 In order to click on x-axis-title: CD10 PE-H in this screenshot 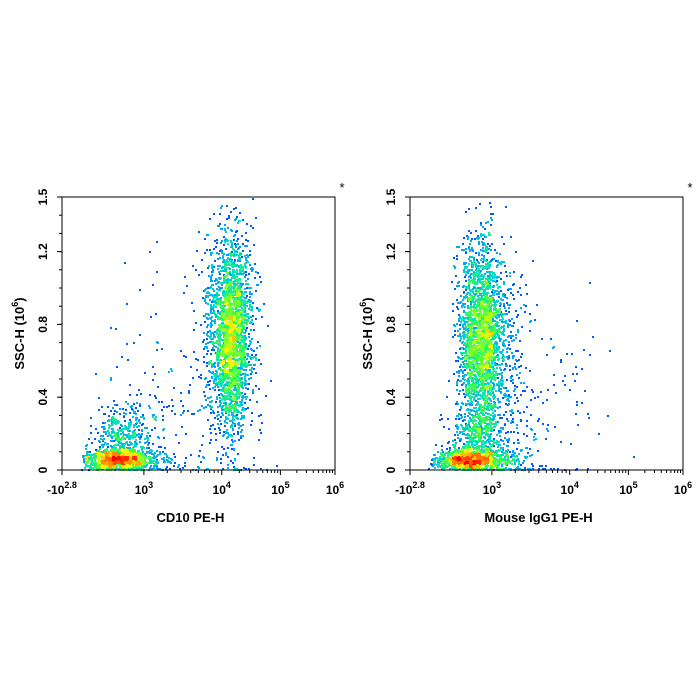, I will do `click(191, 517)`.